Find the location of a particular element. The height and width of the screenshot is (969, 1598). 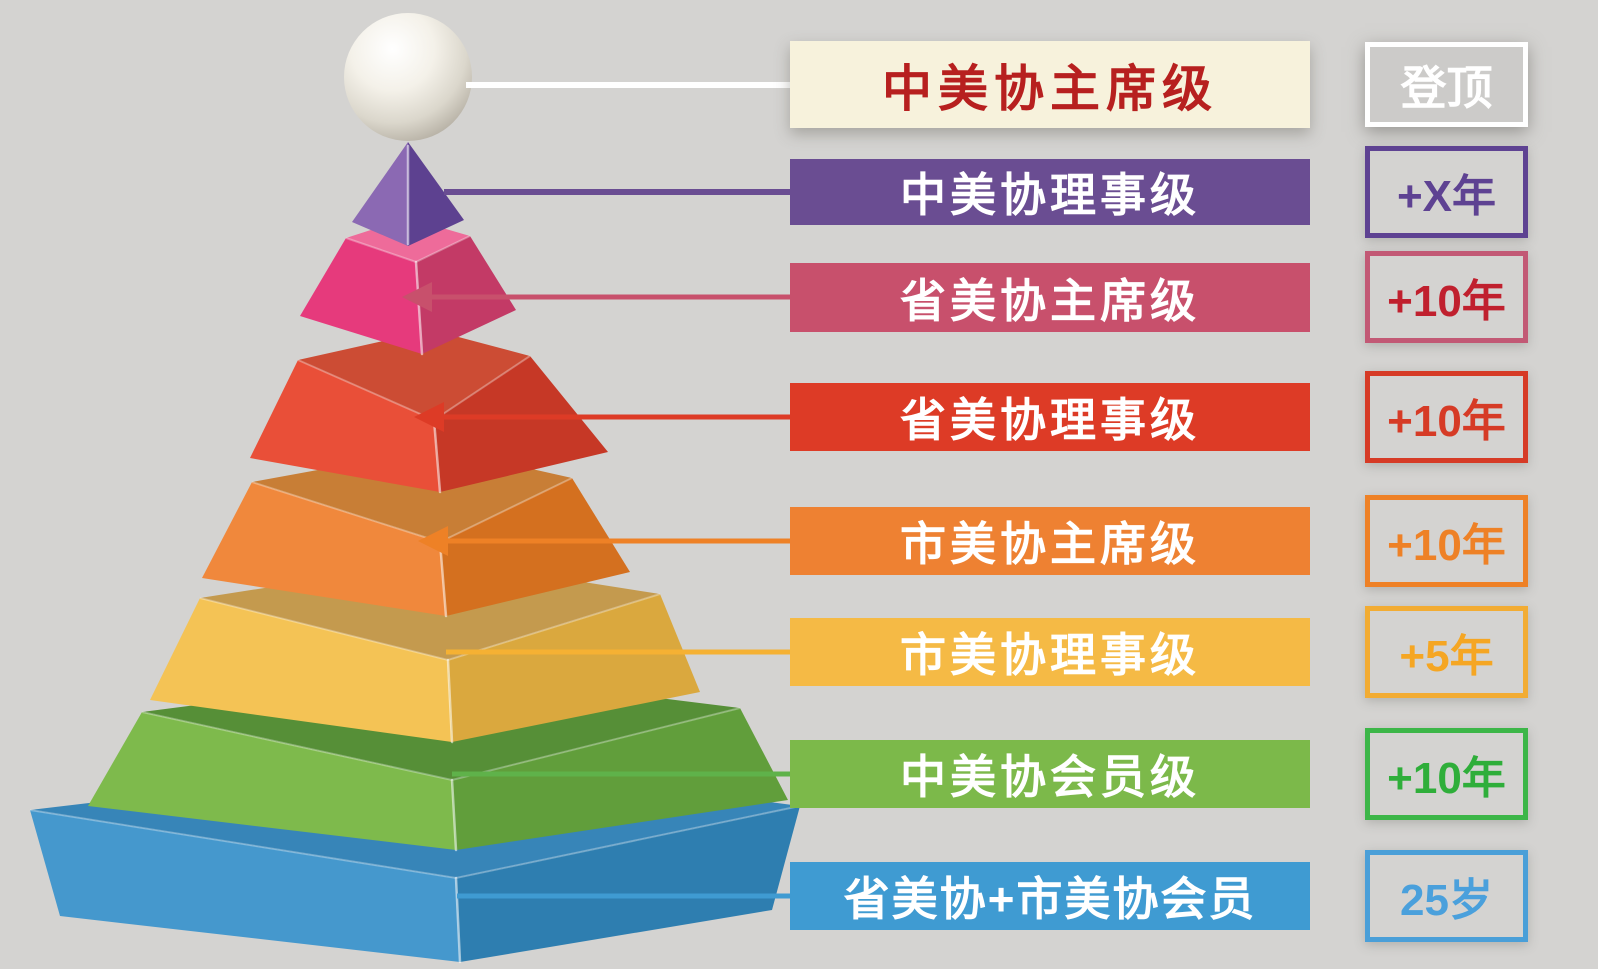

level-badge-text-3: +10年 is located at coordinates (1446, 301).